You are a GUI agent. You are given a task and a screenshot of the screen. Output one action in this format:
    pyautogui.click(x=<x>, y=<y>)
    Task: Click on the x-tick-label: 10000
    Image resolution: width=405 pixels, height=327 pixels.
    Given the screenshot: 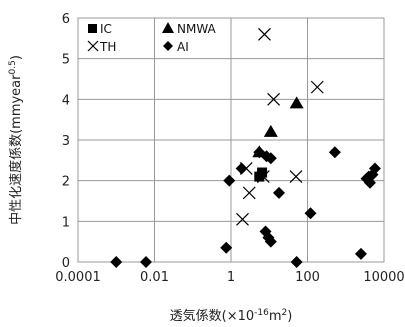 What is the action you would take?
    pyautogui.click(x=383, y=277)
    